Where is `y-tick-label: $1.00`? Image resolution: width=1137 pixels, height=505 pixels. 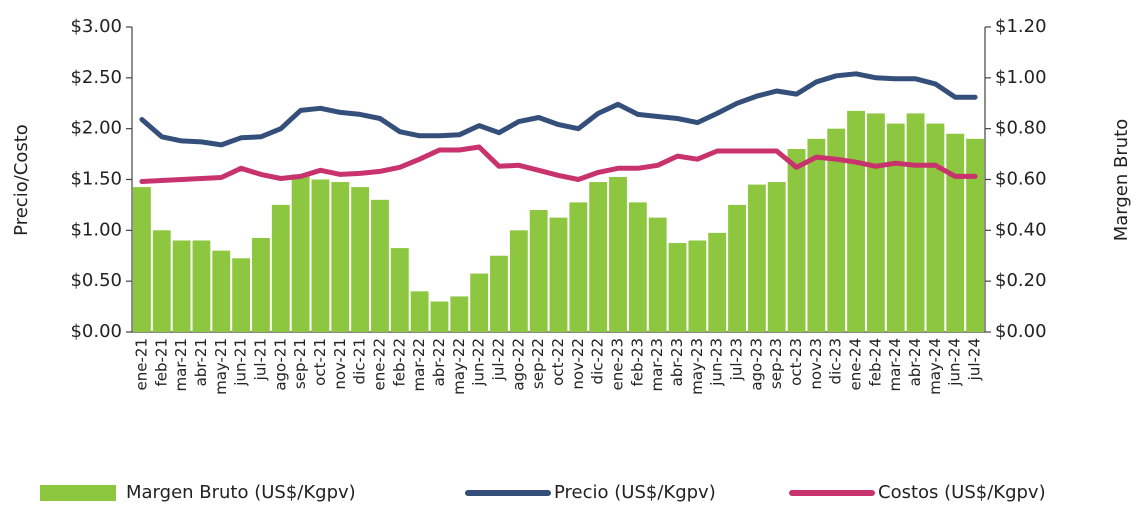 y-tick-label: $1.00 is located at coordinates (96, 229).